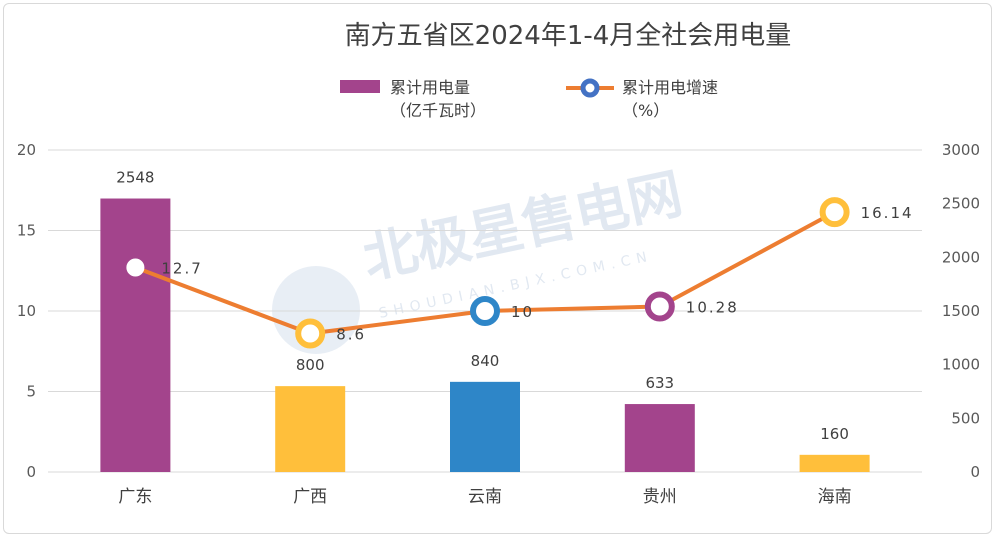  What do you see at coordinates (26, 150) in the screenshot?
I see `y-left-tick-label: 20` at bounding box center [26, 150].